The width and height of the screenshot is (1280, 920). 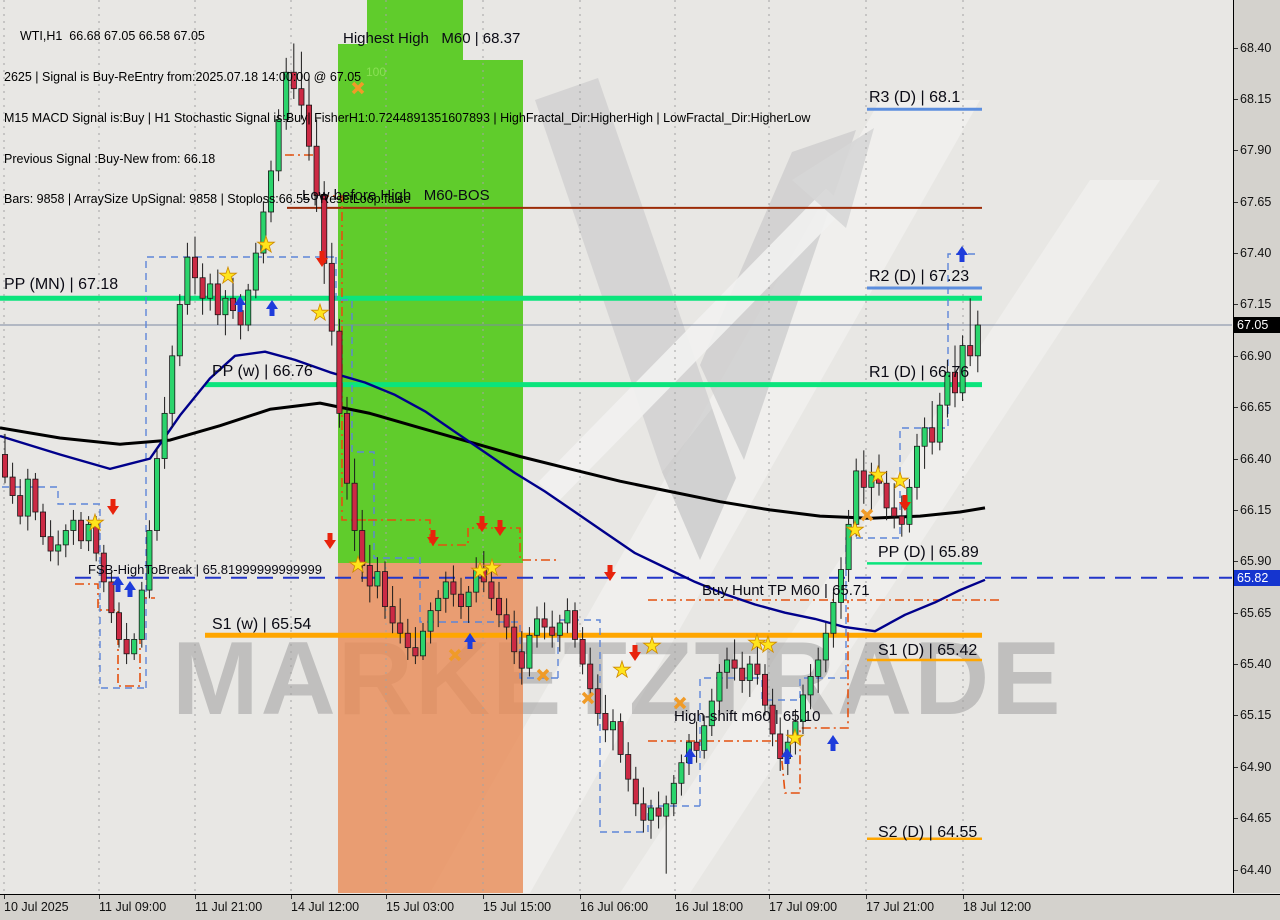 I want to click on highest-high-label: Highest High M60 | 68.37, so click(x=432, y=38).